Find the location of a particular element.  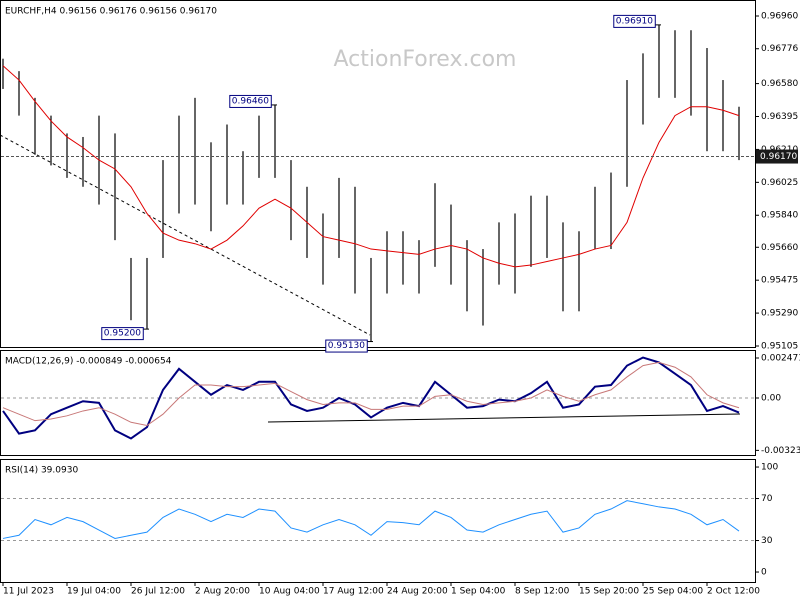

annotation-label: 0.95130 is located at coordinates (346, 346).